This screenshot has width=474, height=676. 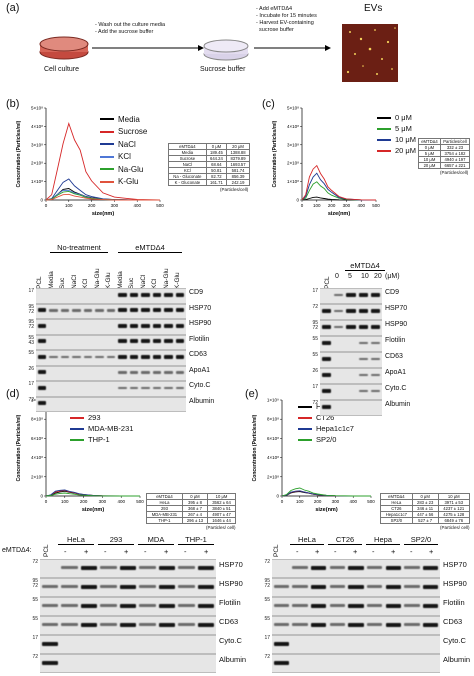 What do you see at coordinates (455, 141) in the screenshot?
I see `table-header-cell: Particles/cell` at bounding box center [455, 141].